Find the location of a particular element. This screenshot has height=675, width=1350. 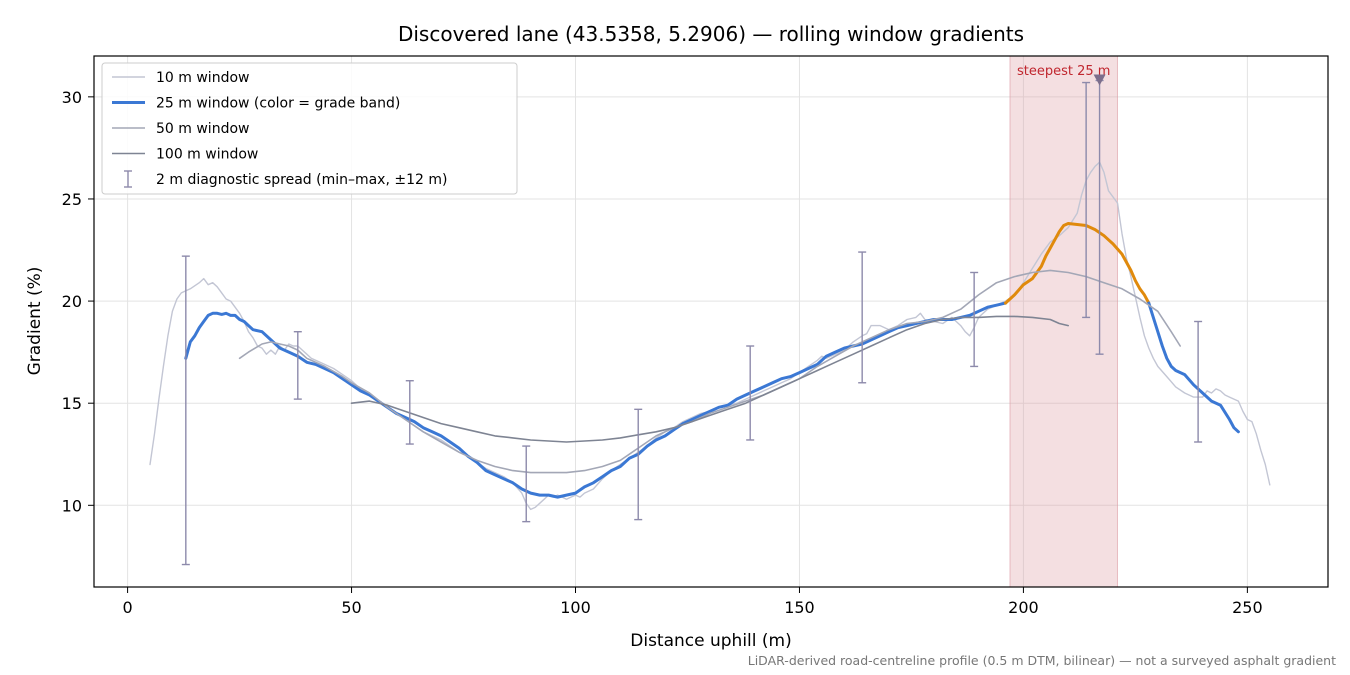

legend-box is located at coordinates (309, 128).